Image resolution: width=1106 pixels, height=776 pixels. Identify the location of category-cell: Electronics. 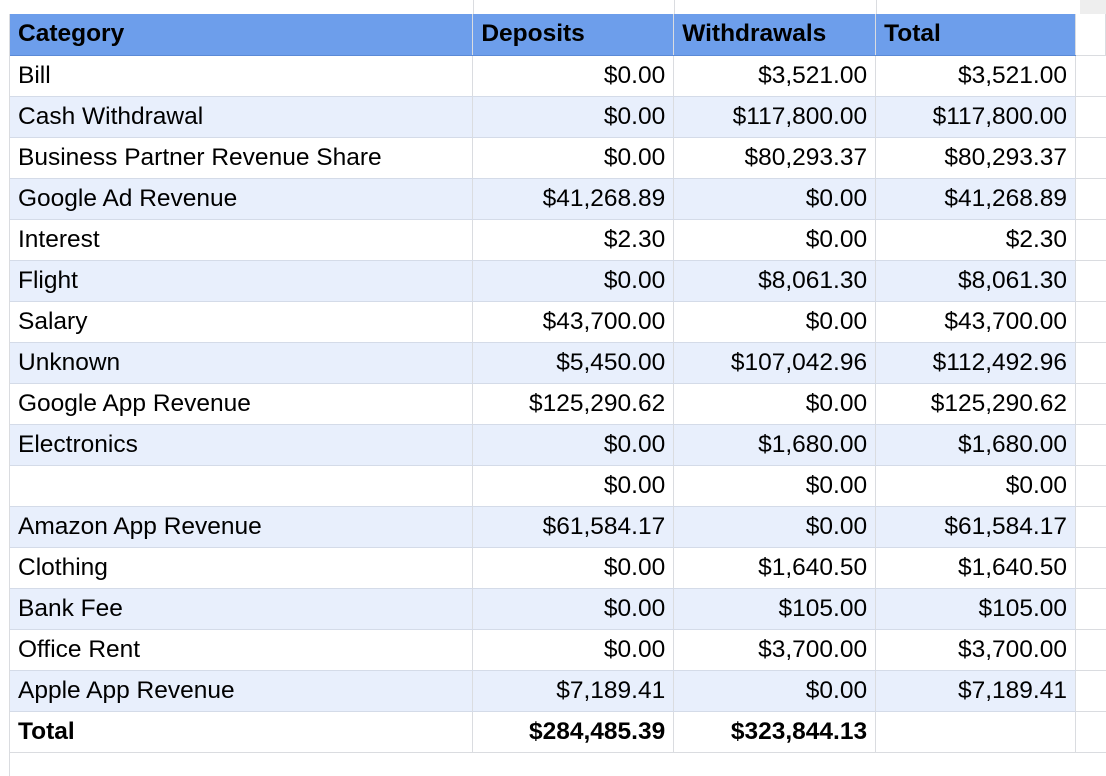
(242, 445).